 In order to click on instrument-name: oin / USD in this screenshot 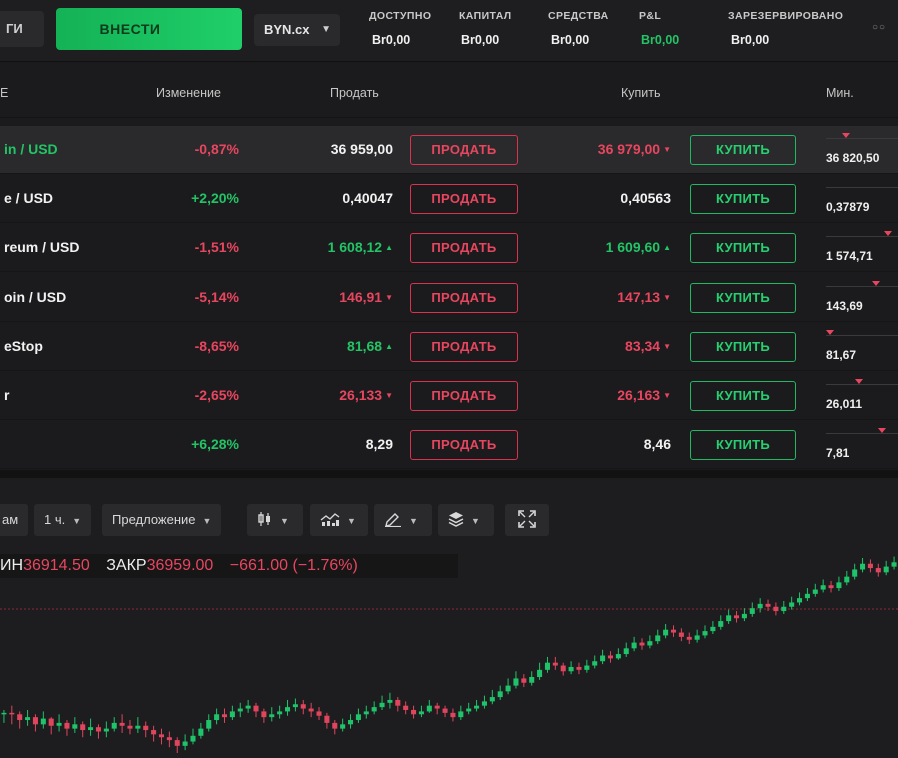, I will do `click(35, 296)`.